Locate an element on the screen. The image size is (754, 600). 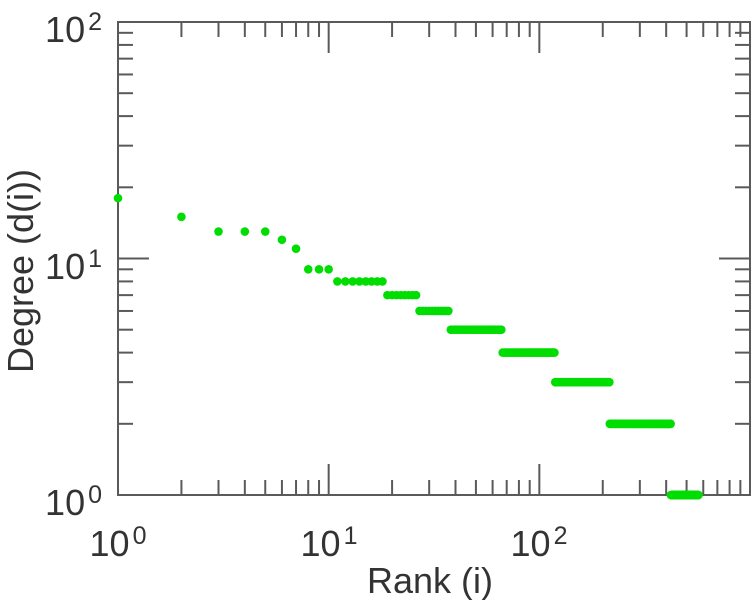
x-tick-label: 10 1 is located at coordinates (329, 539).